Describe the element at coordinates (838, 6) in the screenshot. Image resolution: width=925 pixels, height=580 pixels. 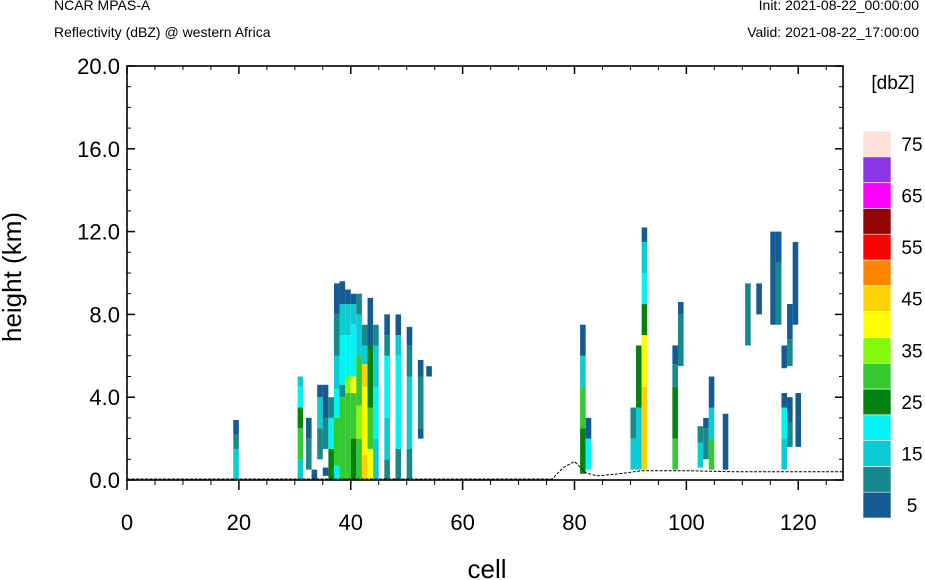
I see `init-time: Init: 2021-08-22_00:00:00` at that location.